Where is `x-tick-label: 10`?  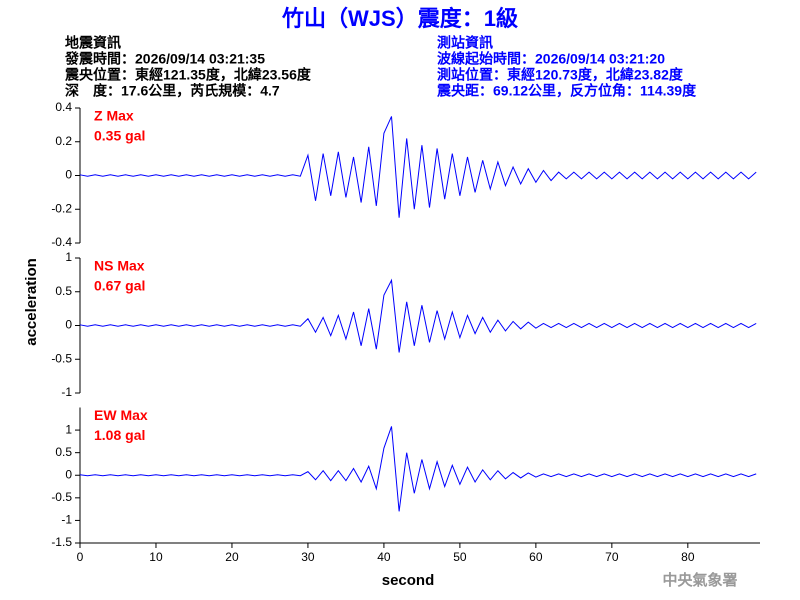
x-tick-label: 10 is located at coordinates (156, 557).